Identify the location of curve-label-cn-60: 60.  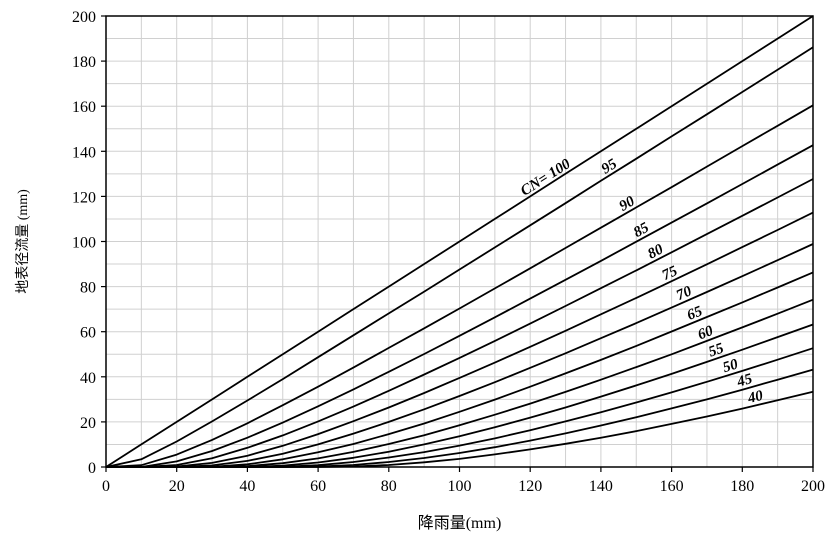
(706, 333).